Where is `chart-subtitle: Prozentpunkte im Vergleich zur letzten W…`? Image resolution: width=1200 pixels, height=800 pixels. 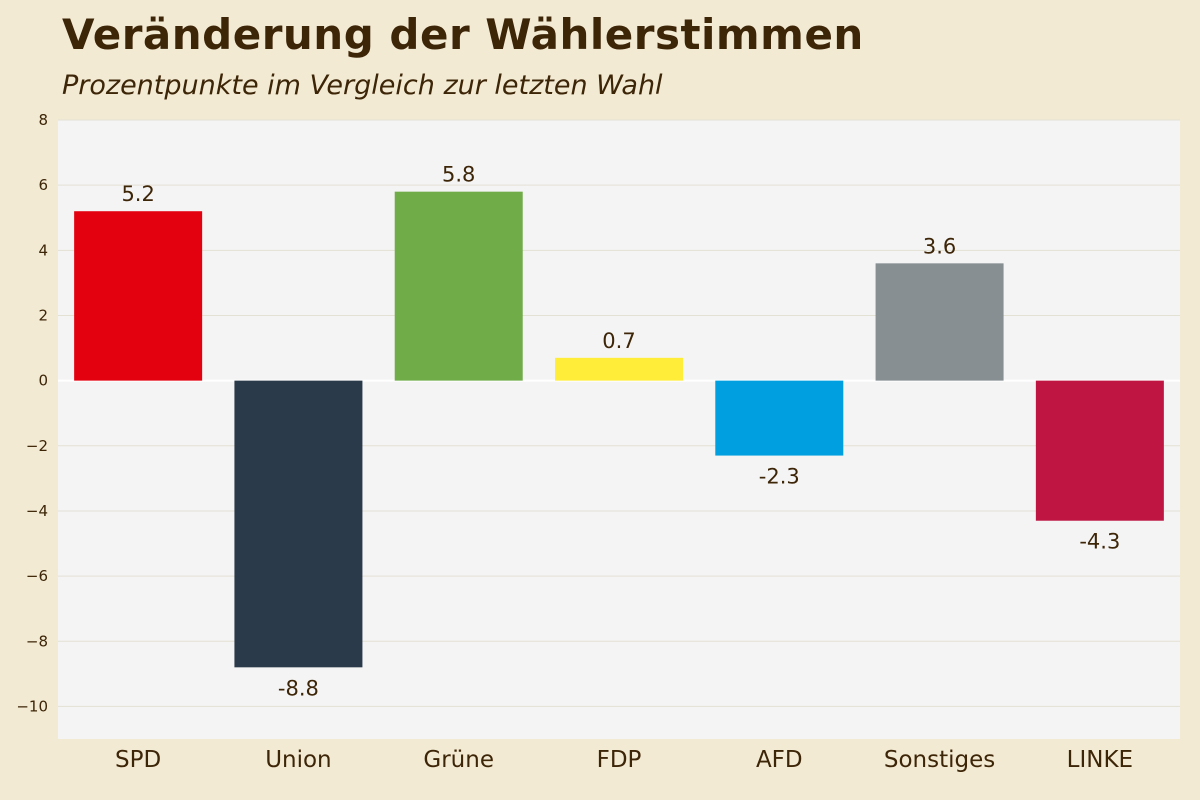
chart-subtitle: Prozentpunkte im Vergleich zur letzten W… is located at coordinates (362, 85).